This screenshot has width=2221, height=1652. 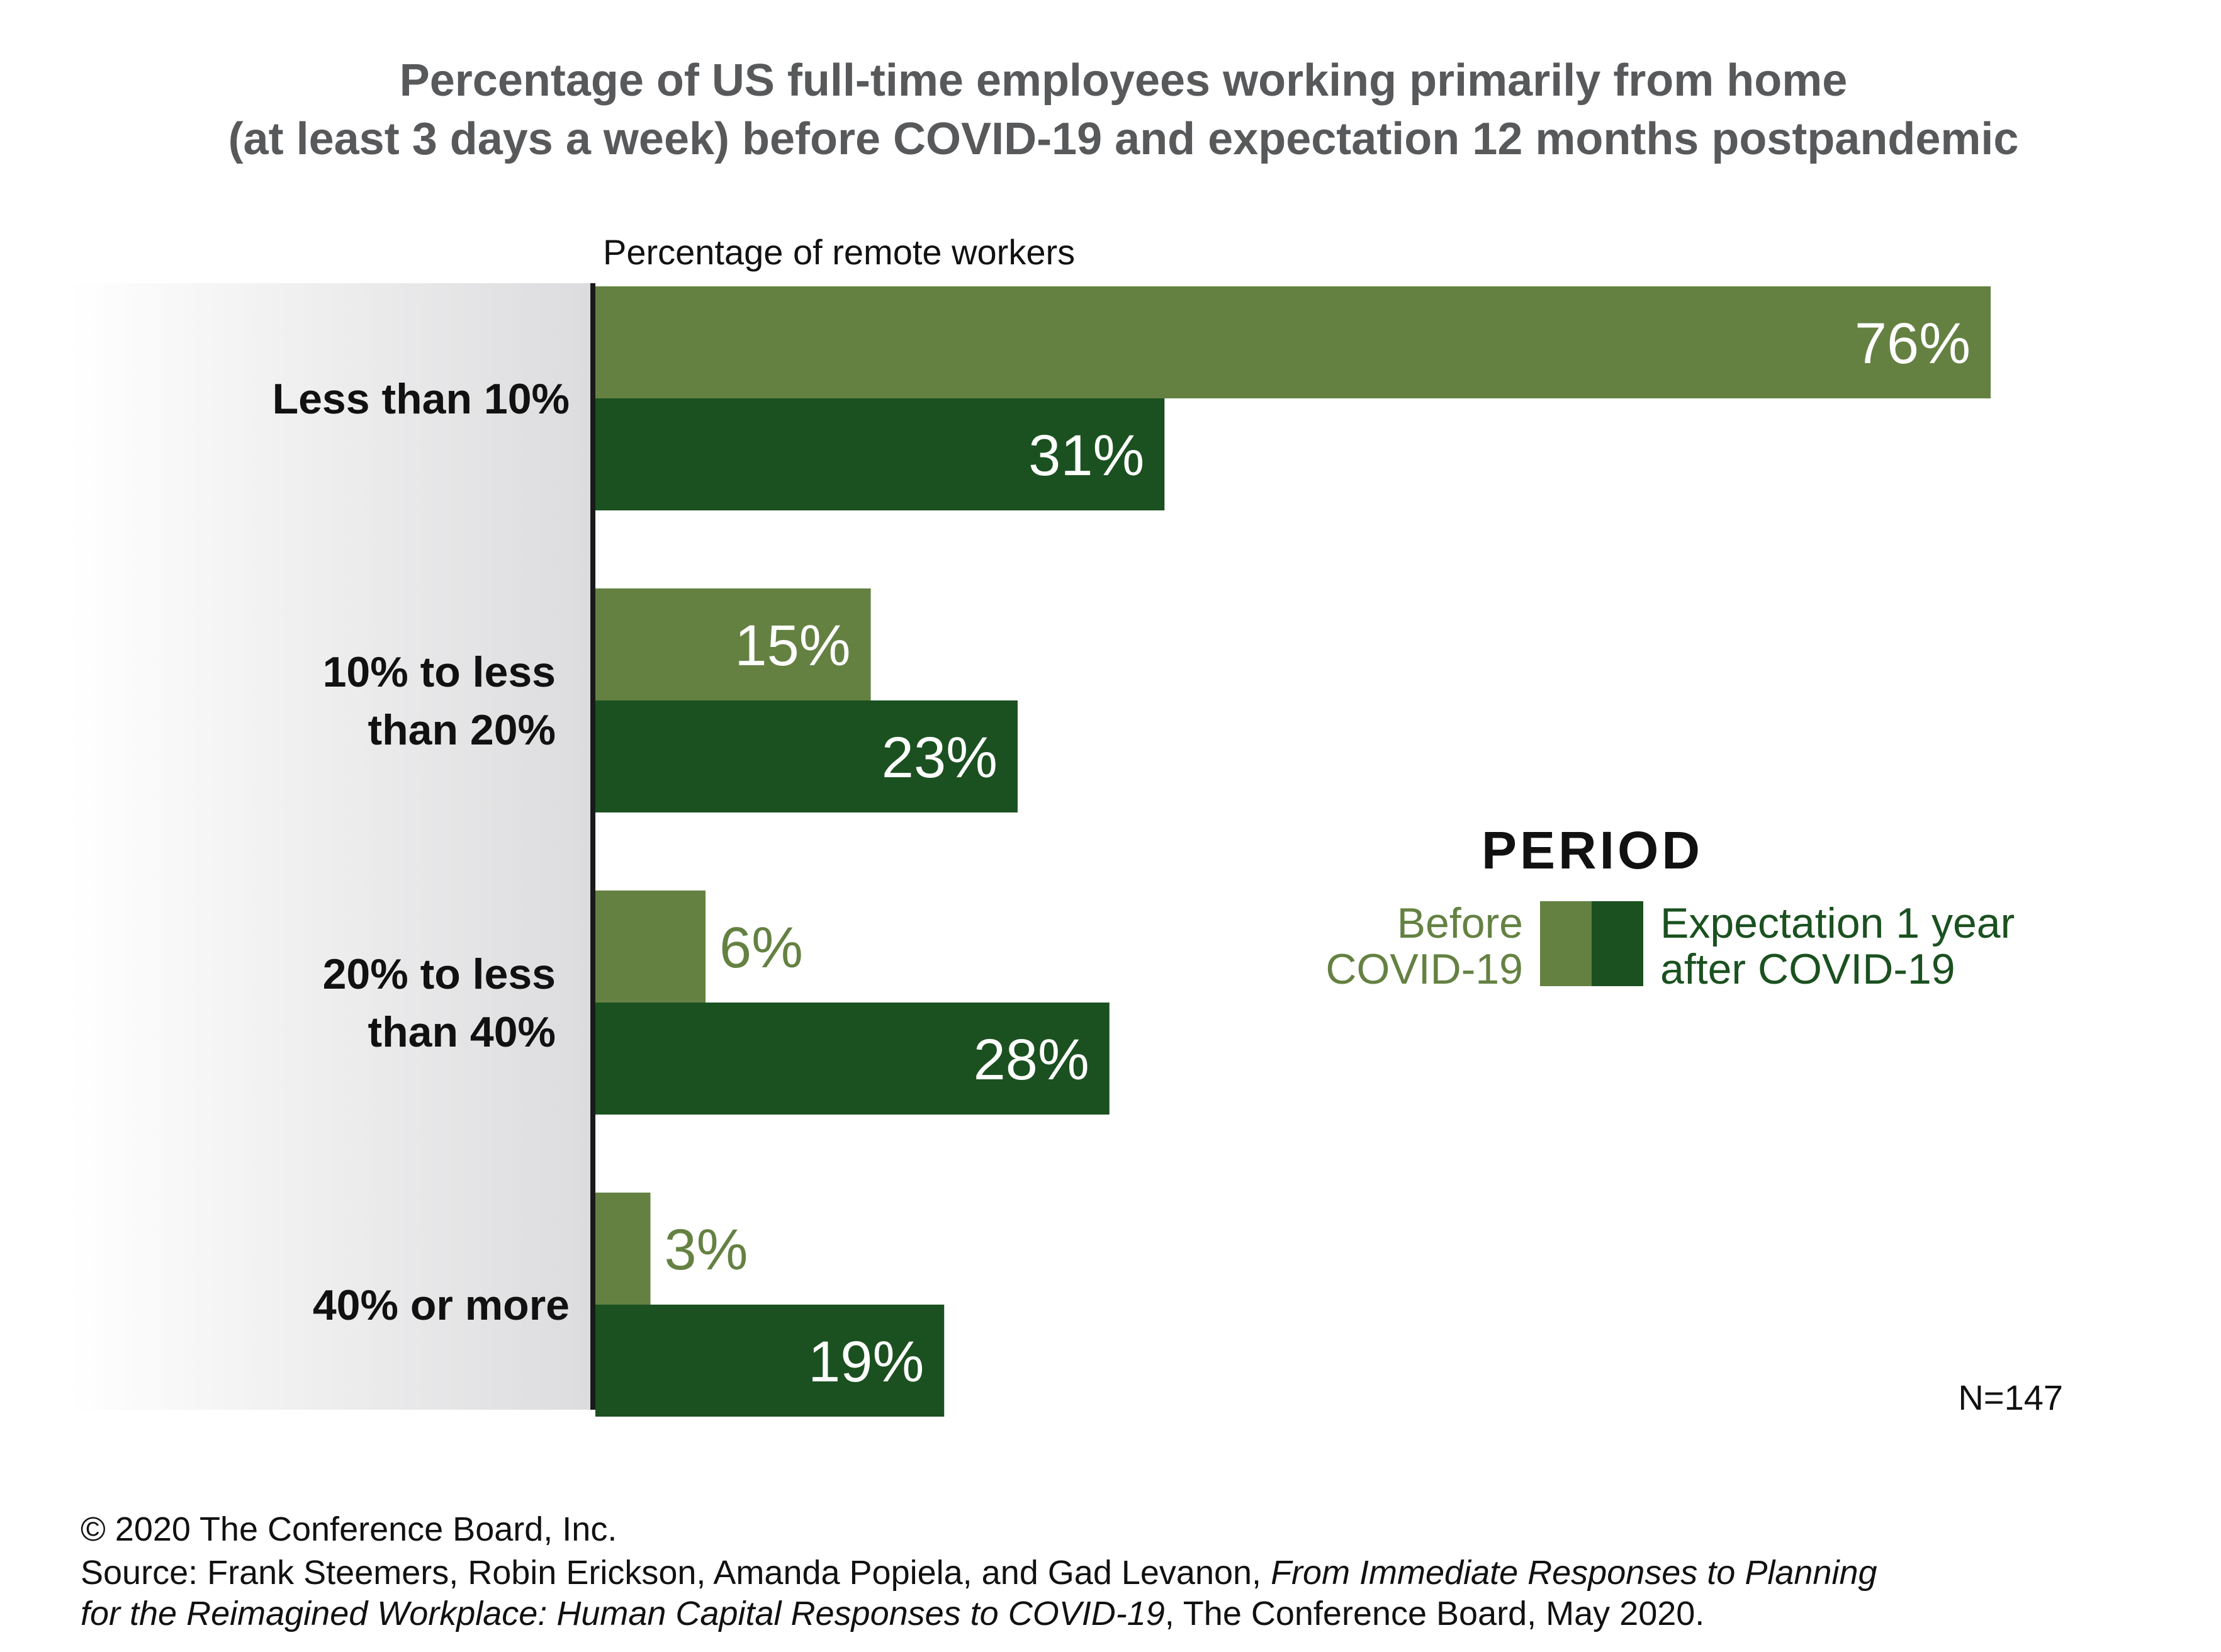 What do you see at coordinates (439, 672) in the screenshot?
I see `category-label-1-line-0: 10% to less` at bounding box center [439, 672].